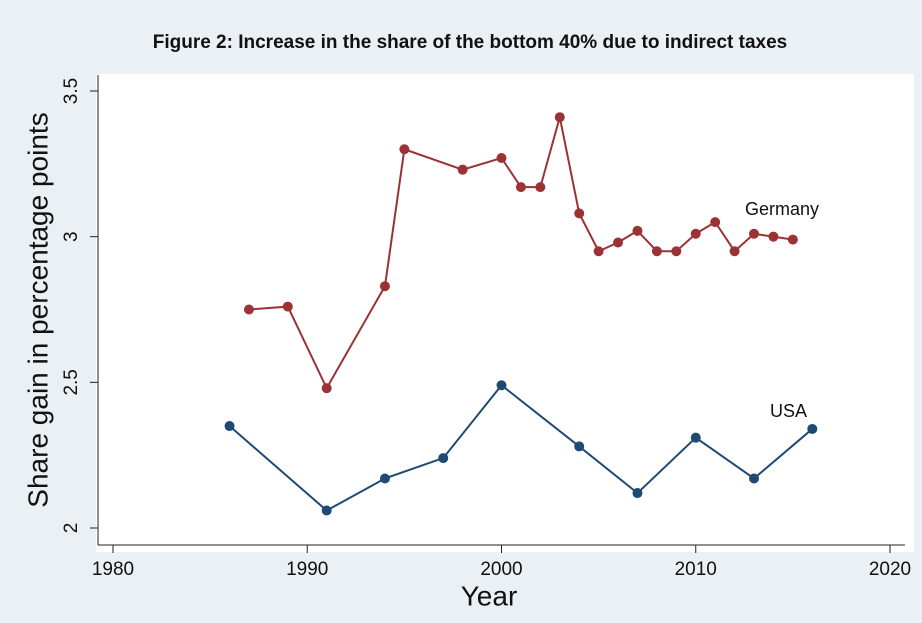  I want to click on x-tick-label: 1980, so click(113, 569).